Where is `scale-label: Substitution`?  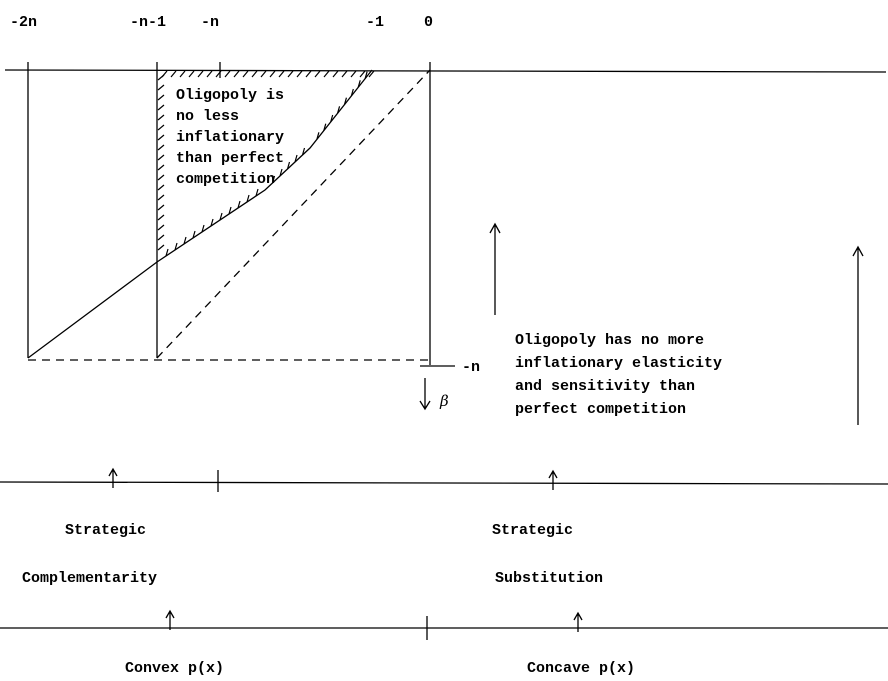
scale-label: Substitution is located at coordinates (549, 578).